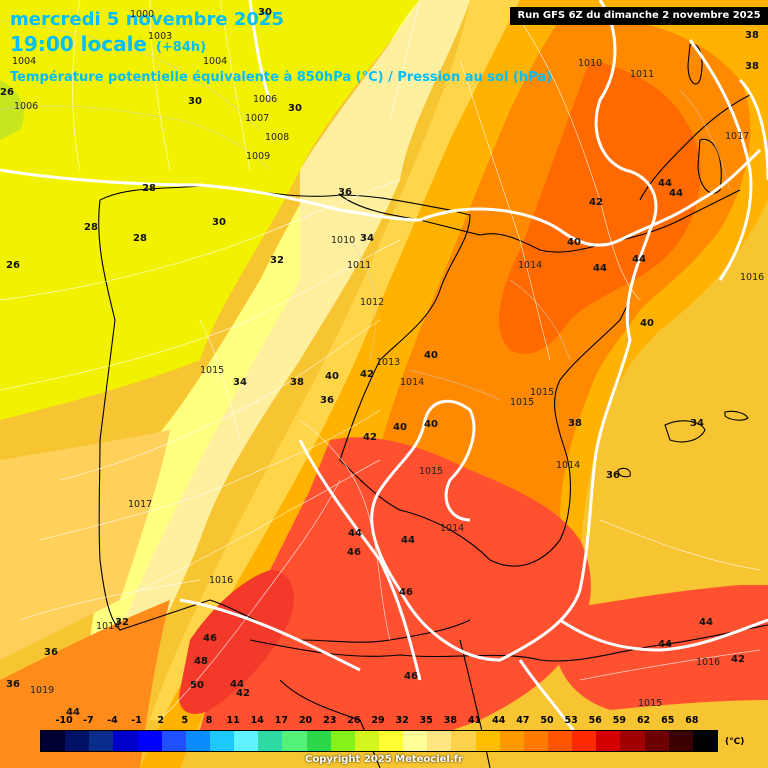 This screenshot has height=768, width=768. What do you see at coordinates (685, 431) in the screenshot?
I see `mallorca` at bounding box center [685, 431].